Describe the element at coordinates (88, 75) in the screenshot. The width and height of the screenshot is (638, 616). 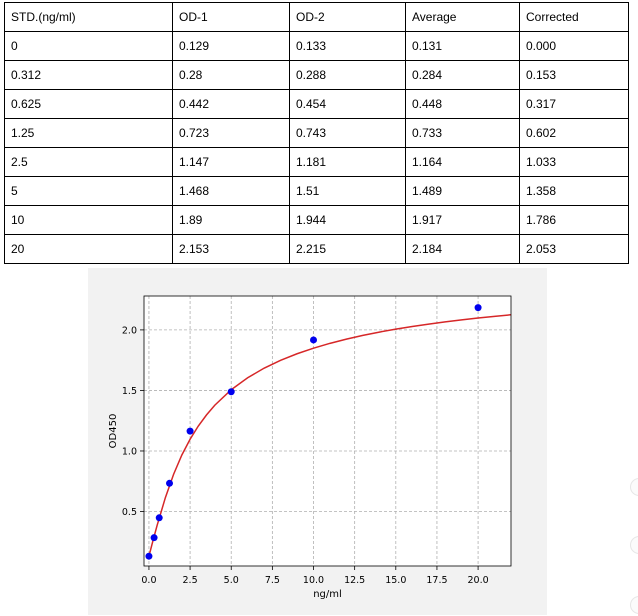
I see `table-cell: 0.312` at that location.